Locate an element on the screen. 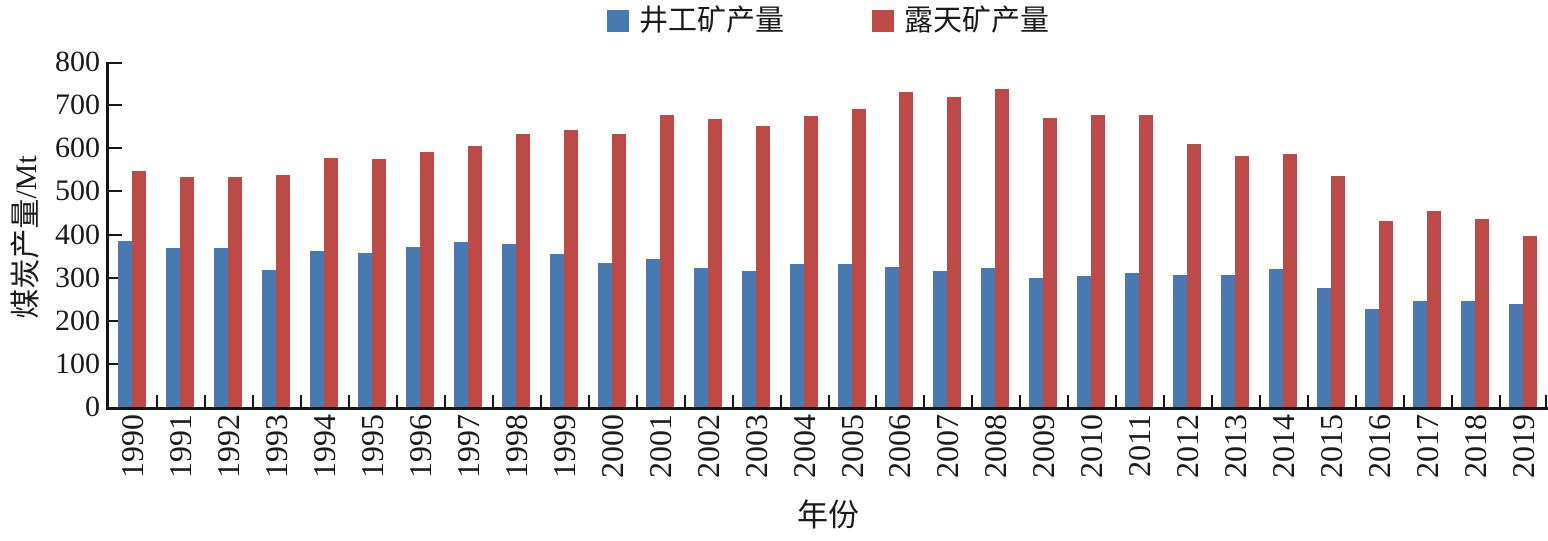  bar-group-2006 is located at coordinates (900, 234).